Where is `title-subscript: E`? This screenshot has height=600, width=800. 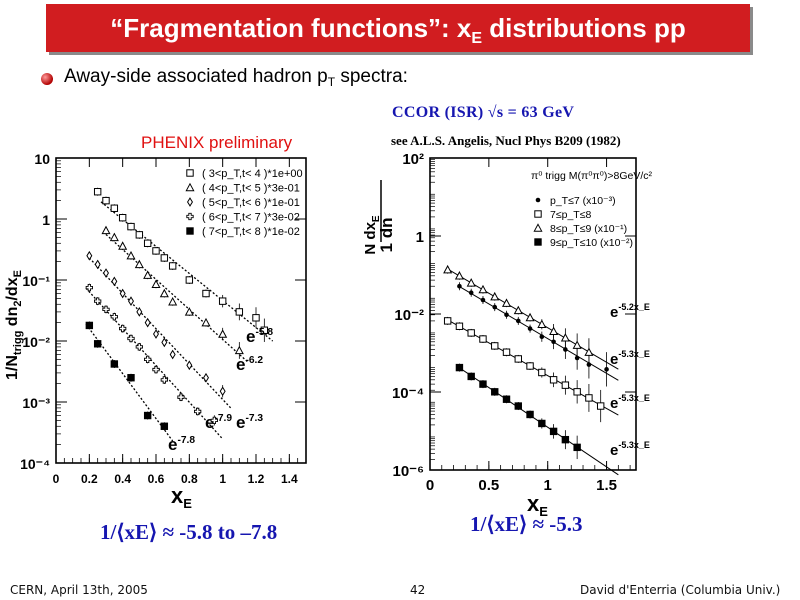
title-subscript: E is located at coordinates (477, 38).